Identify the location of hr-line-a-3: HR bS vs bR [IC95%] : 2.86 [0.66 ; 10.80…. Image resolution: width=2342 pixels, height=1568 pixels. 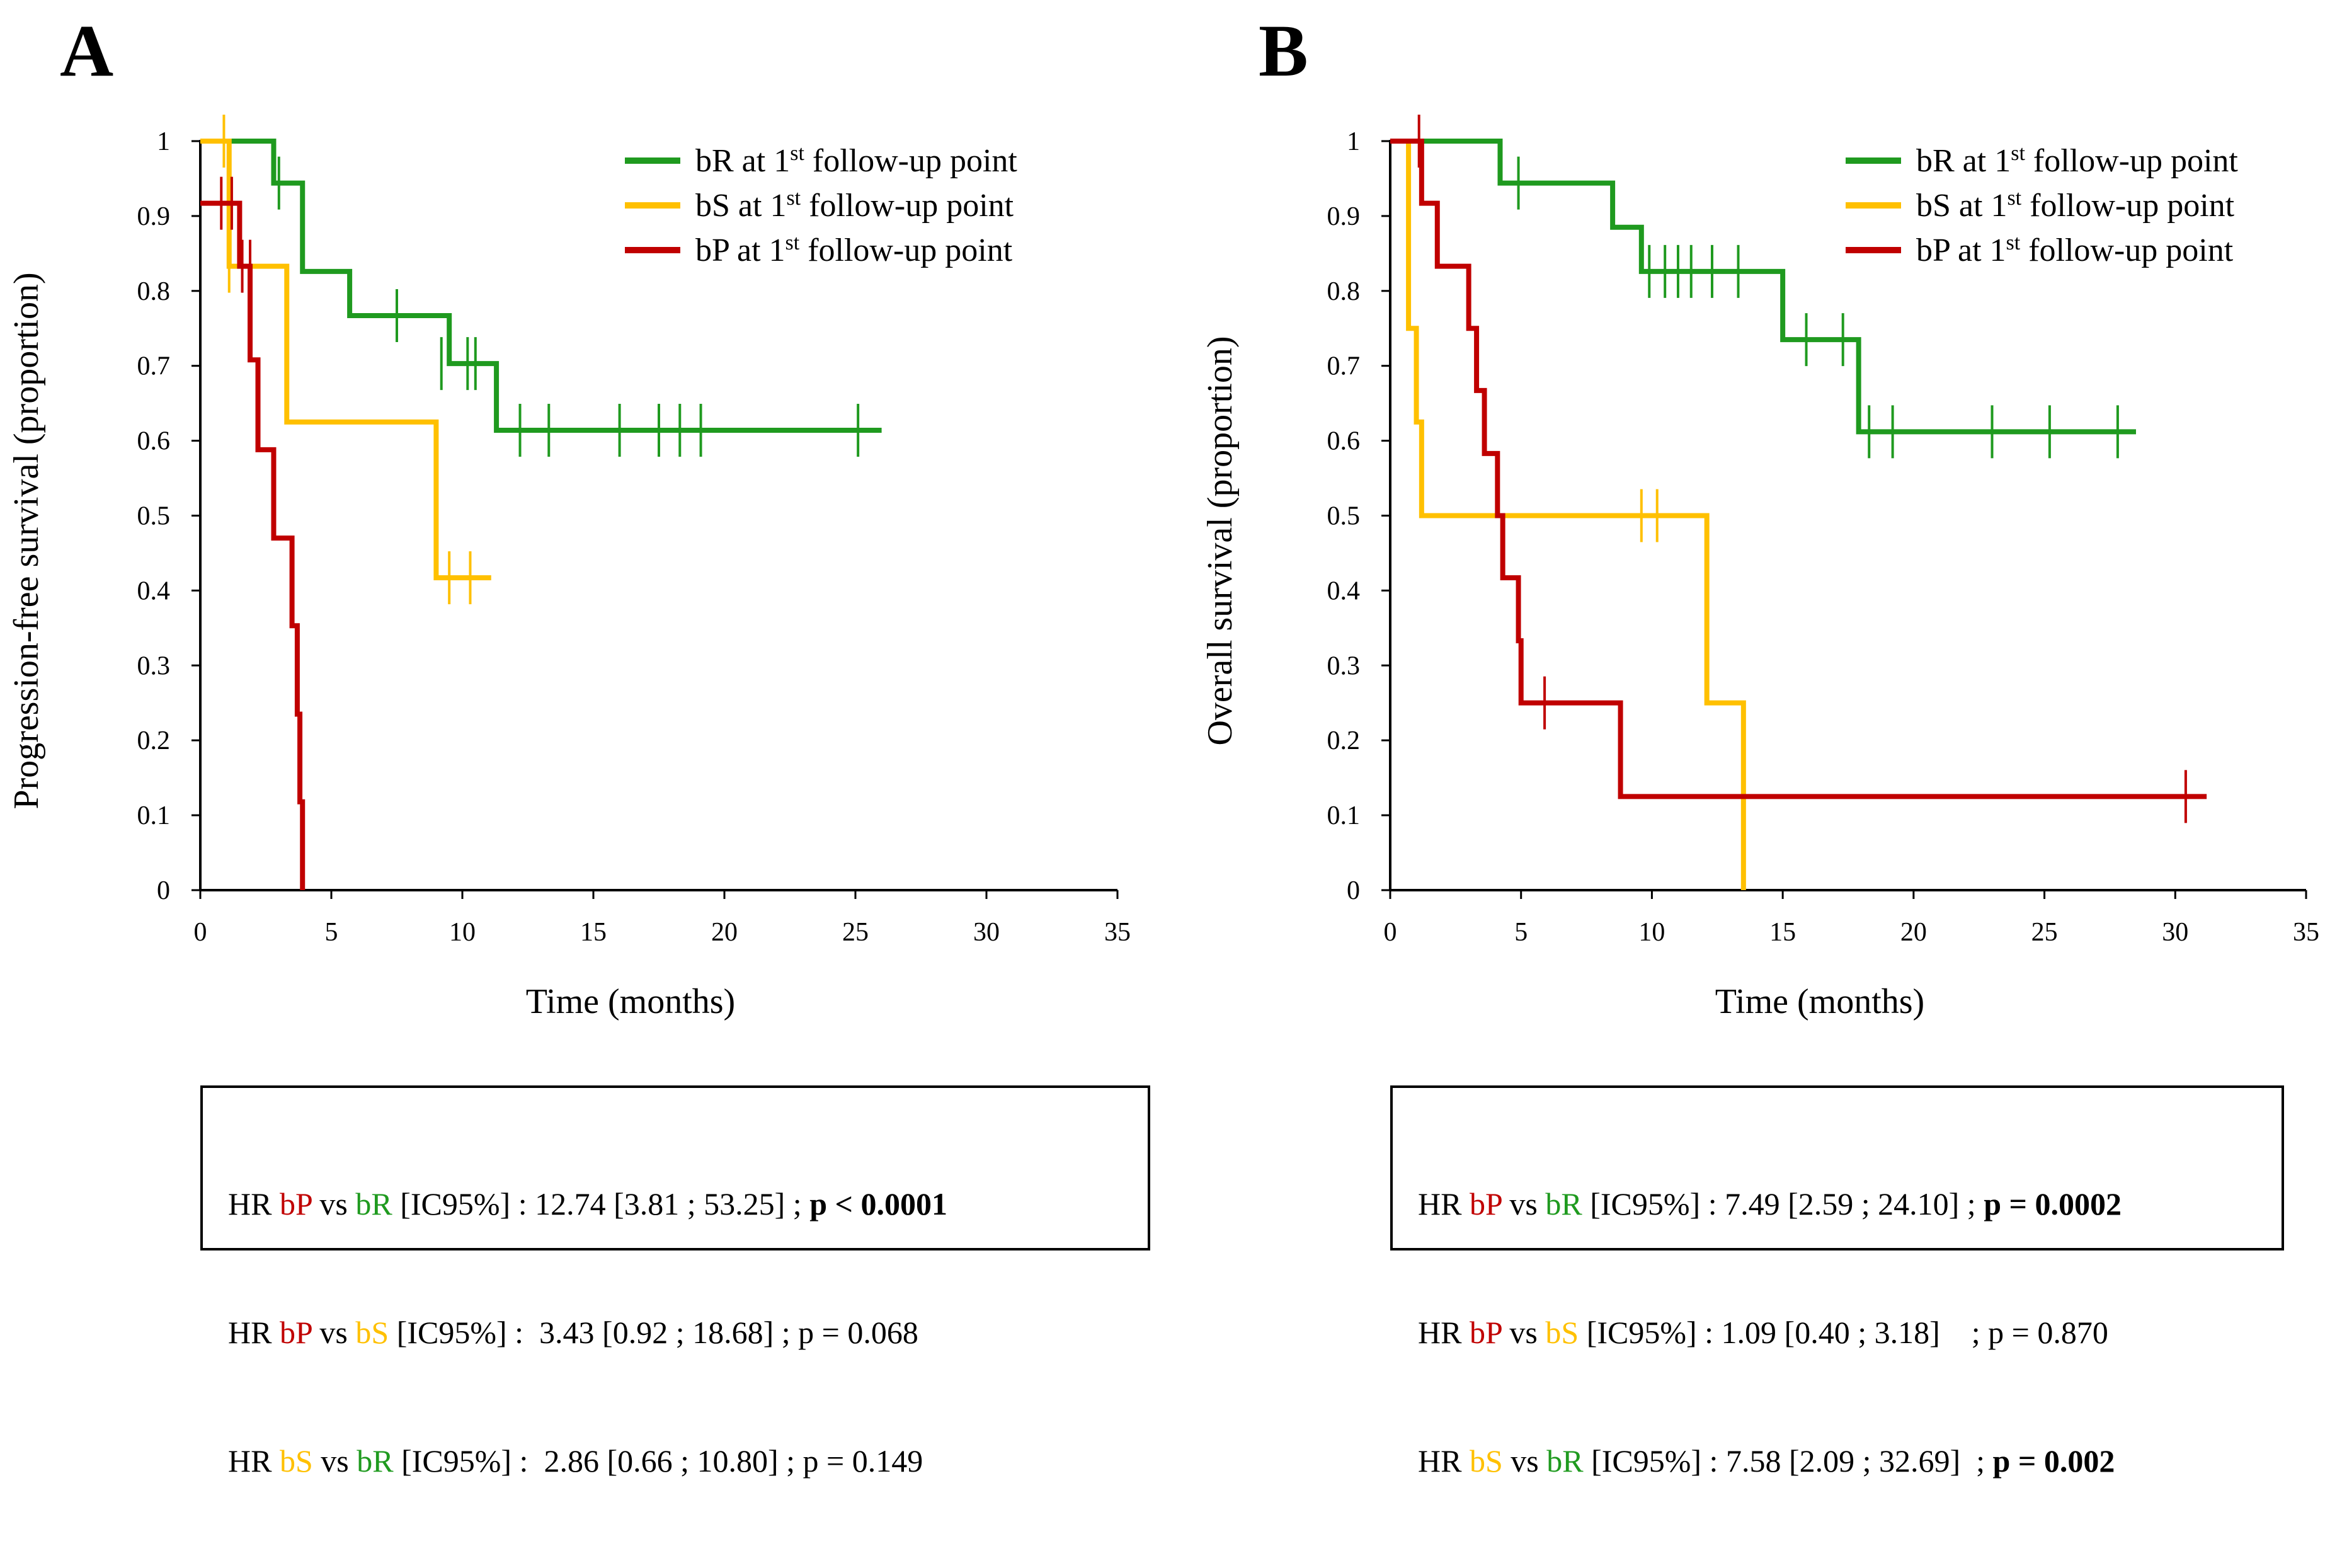
(675, 1460).